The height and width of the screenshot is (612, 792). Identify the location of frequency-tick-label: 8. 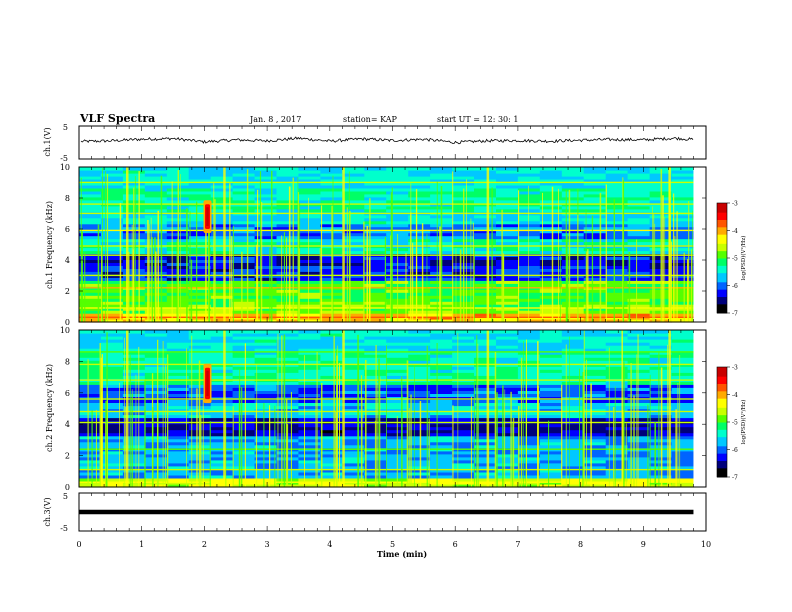
(67, 198).